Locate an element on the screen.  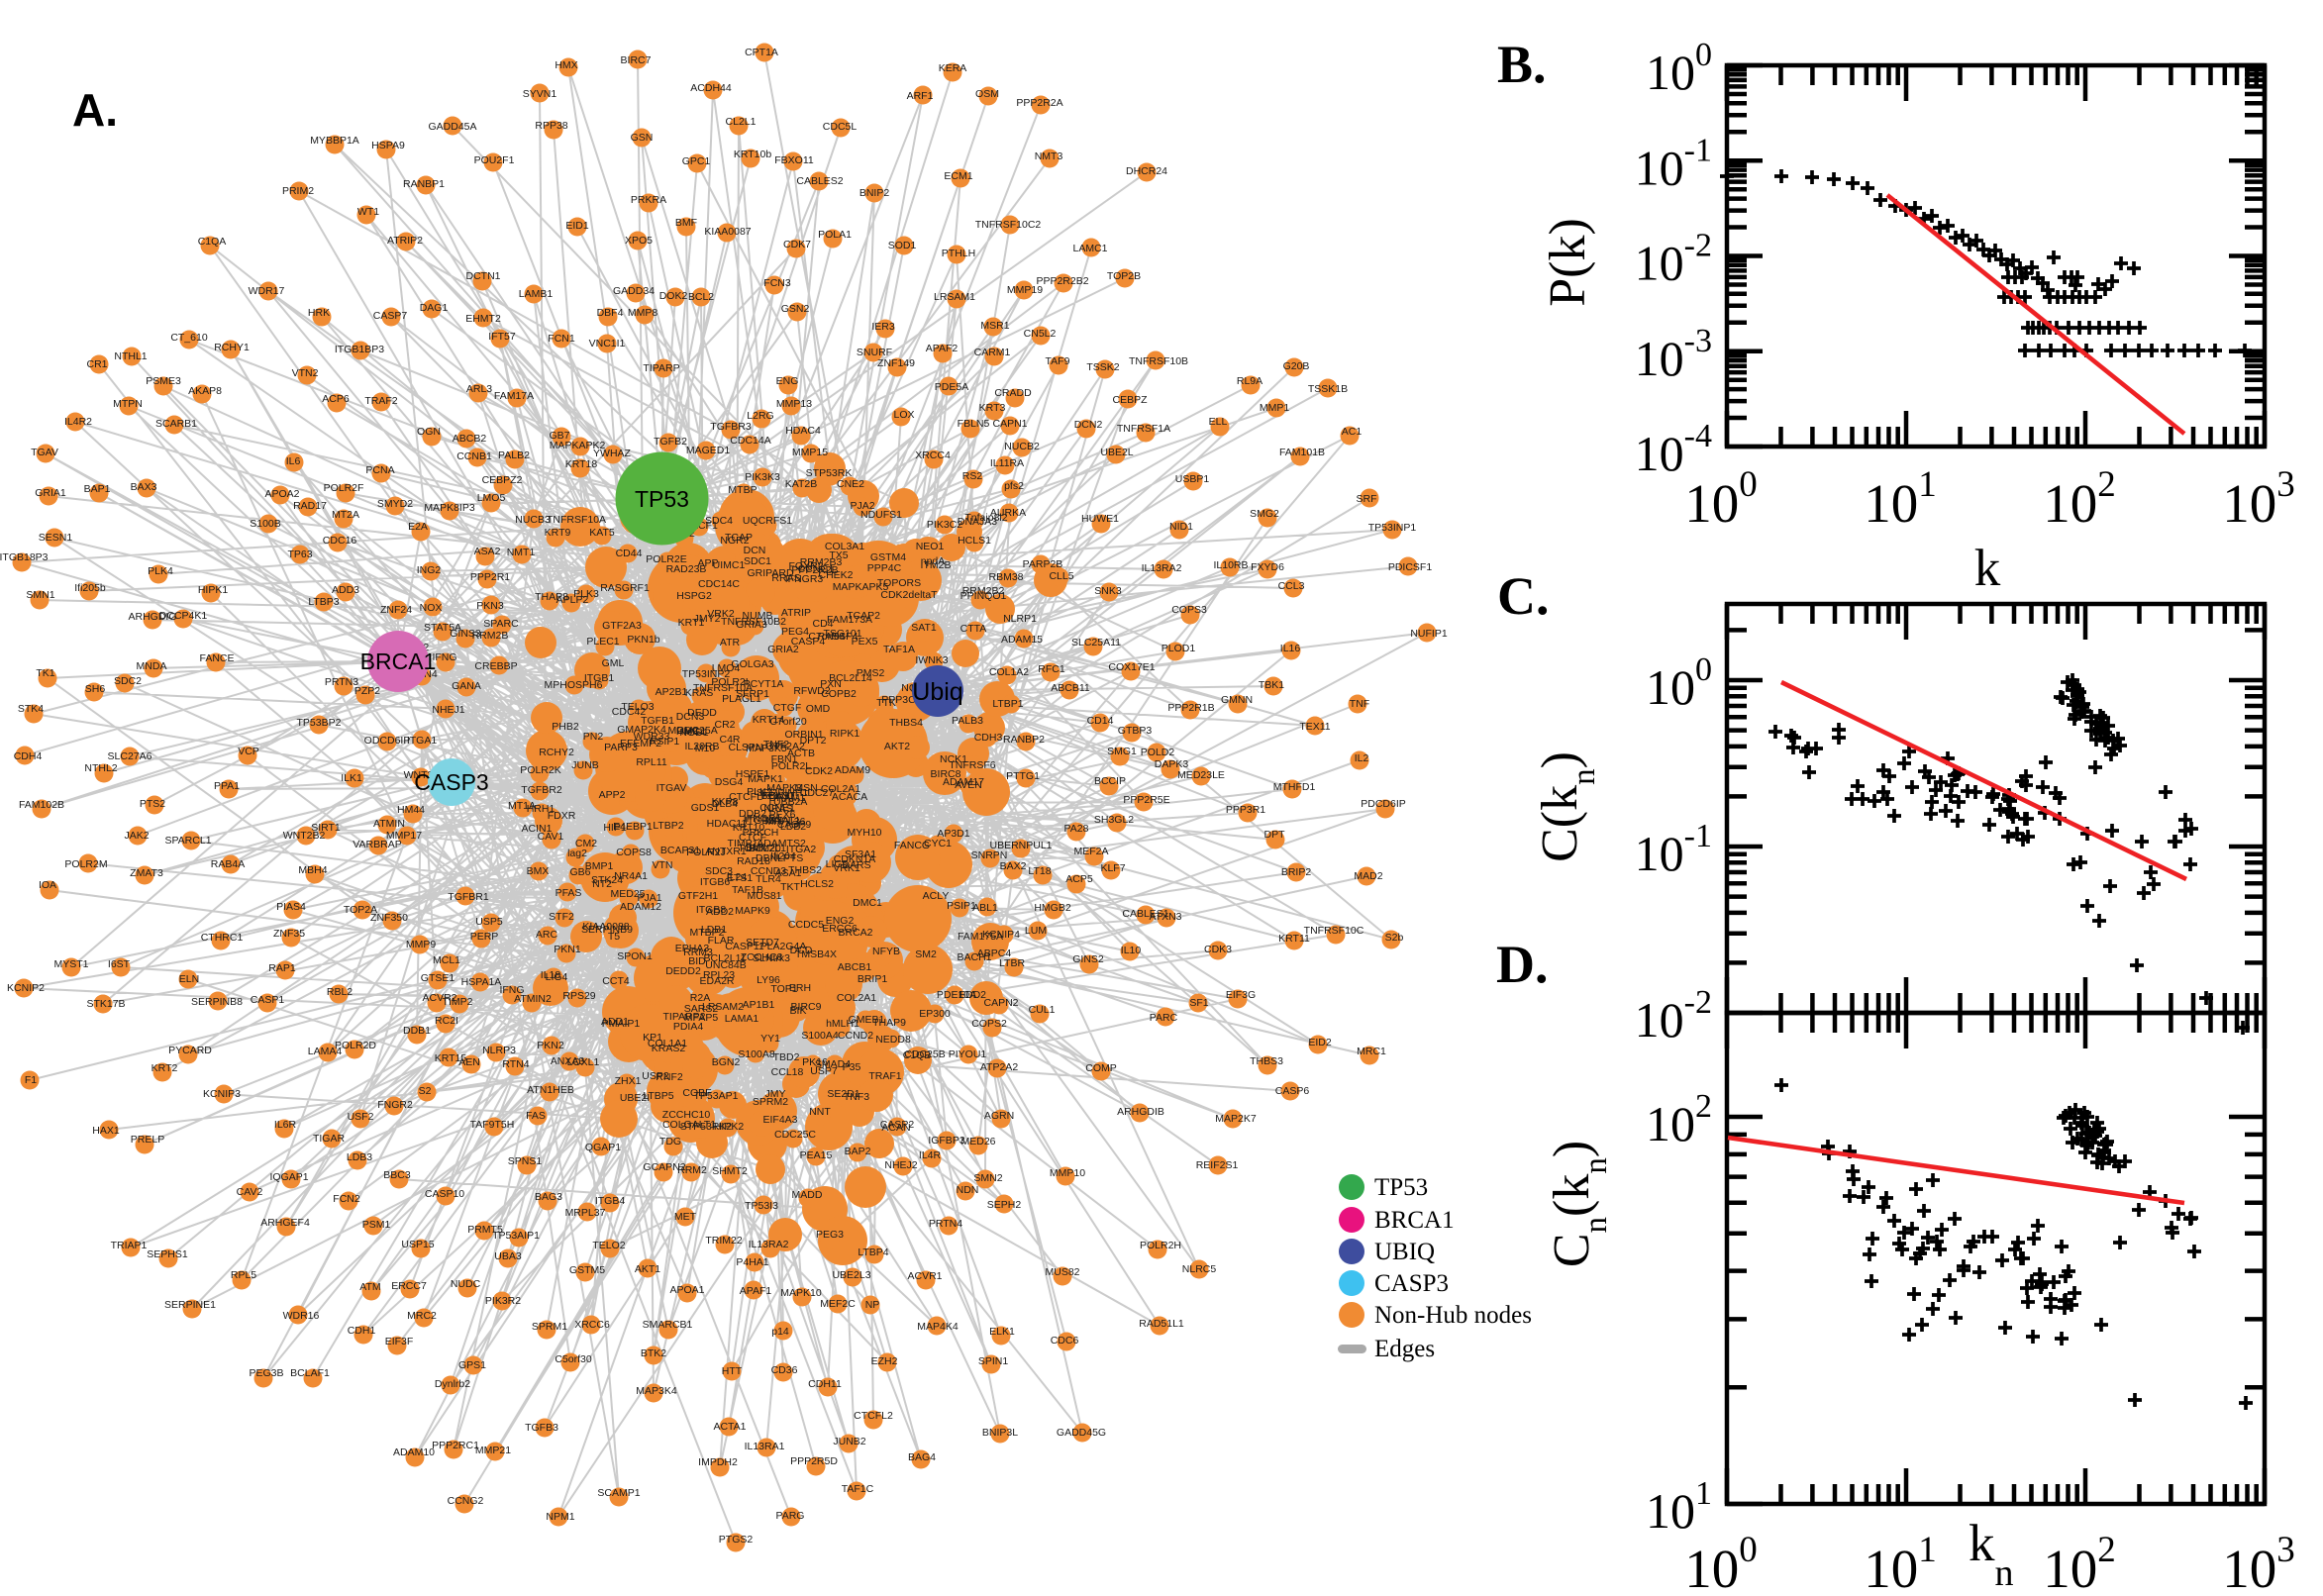
svg-text: PHB2 is located at coordinates (566, 727).